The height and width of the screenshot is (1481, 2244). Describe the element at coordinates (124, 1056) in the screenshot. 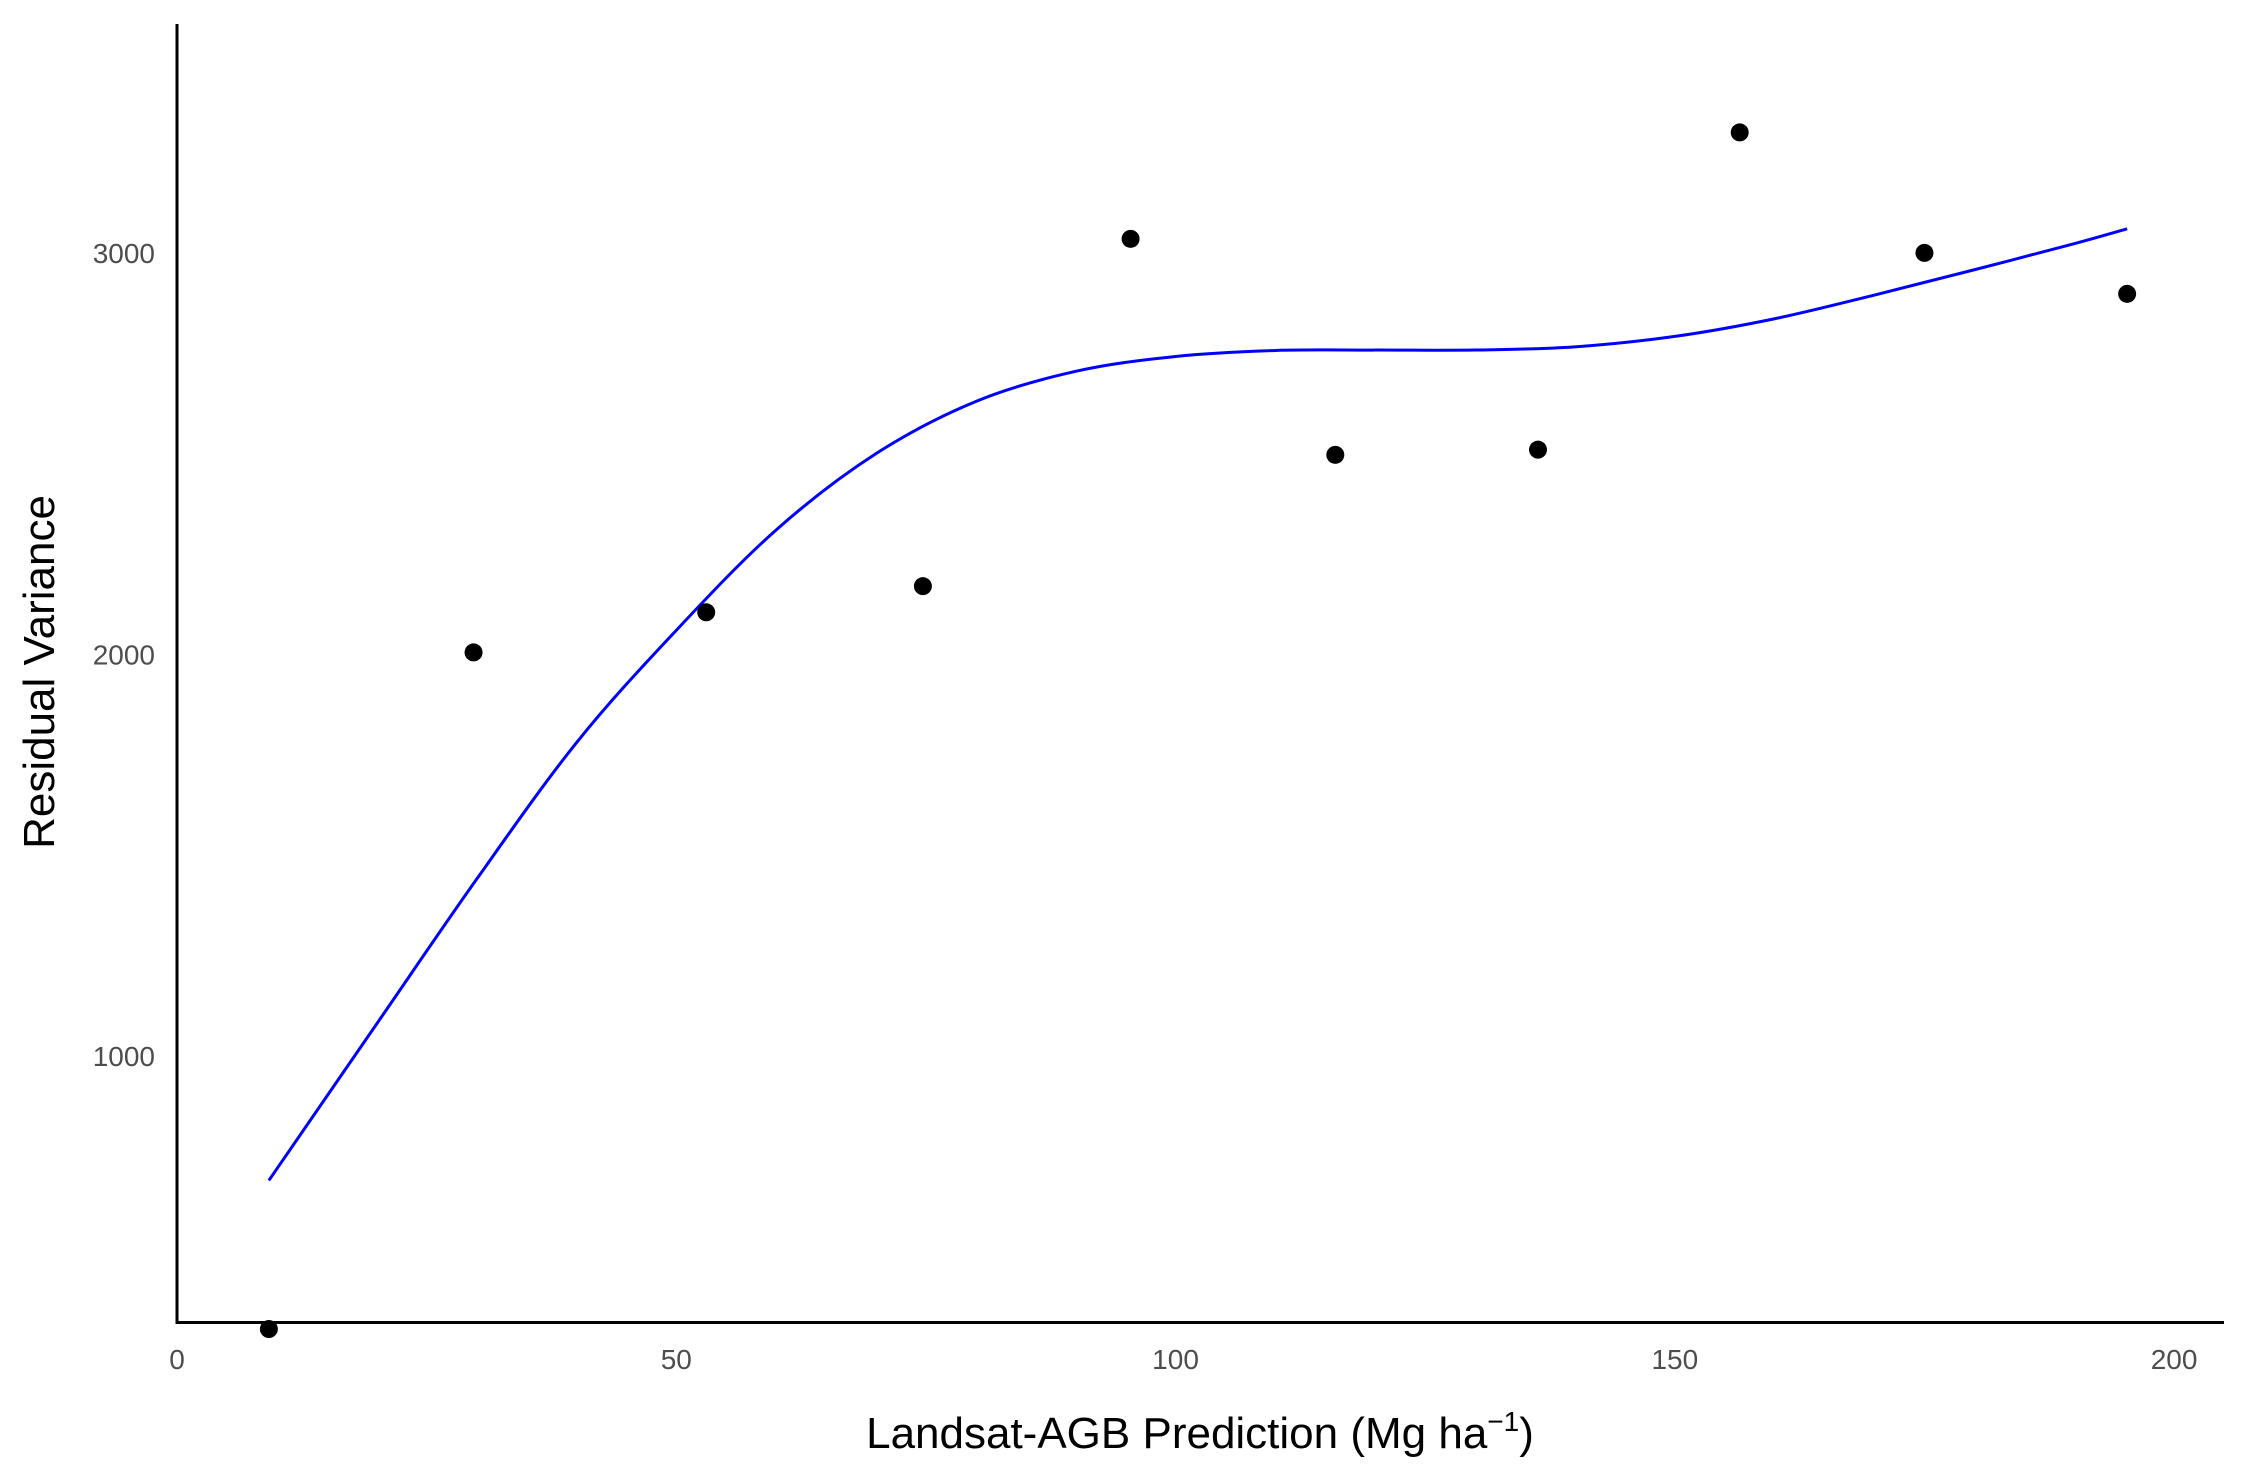

I see `y-tick-label: 1000` at that location.